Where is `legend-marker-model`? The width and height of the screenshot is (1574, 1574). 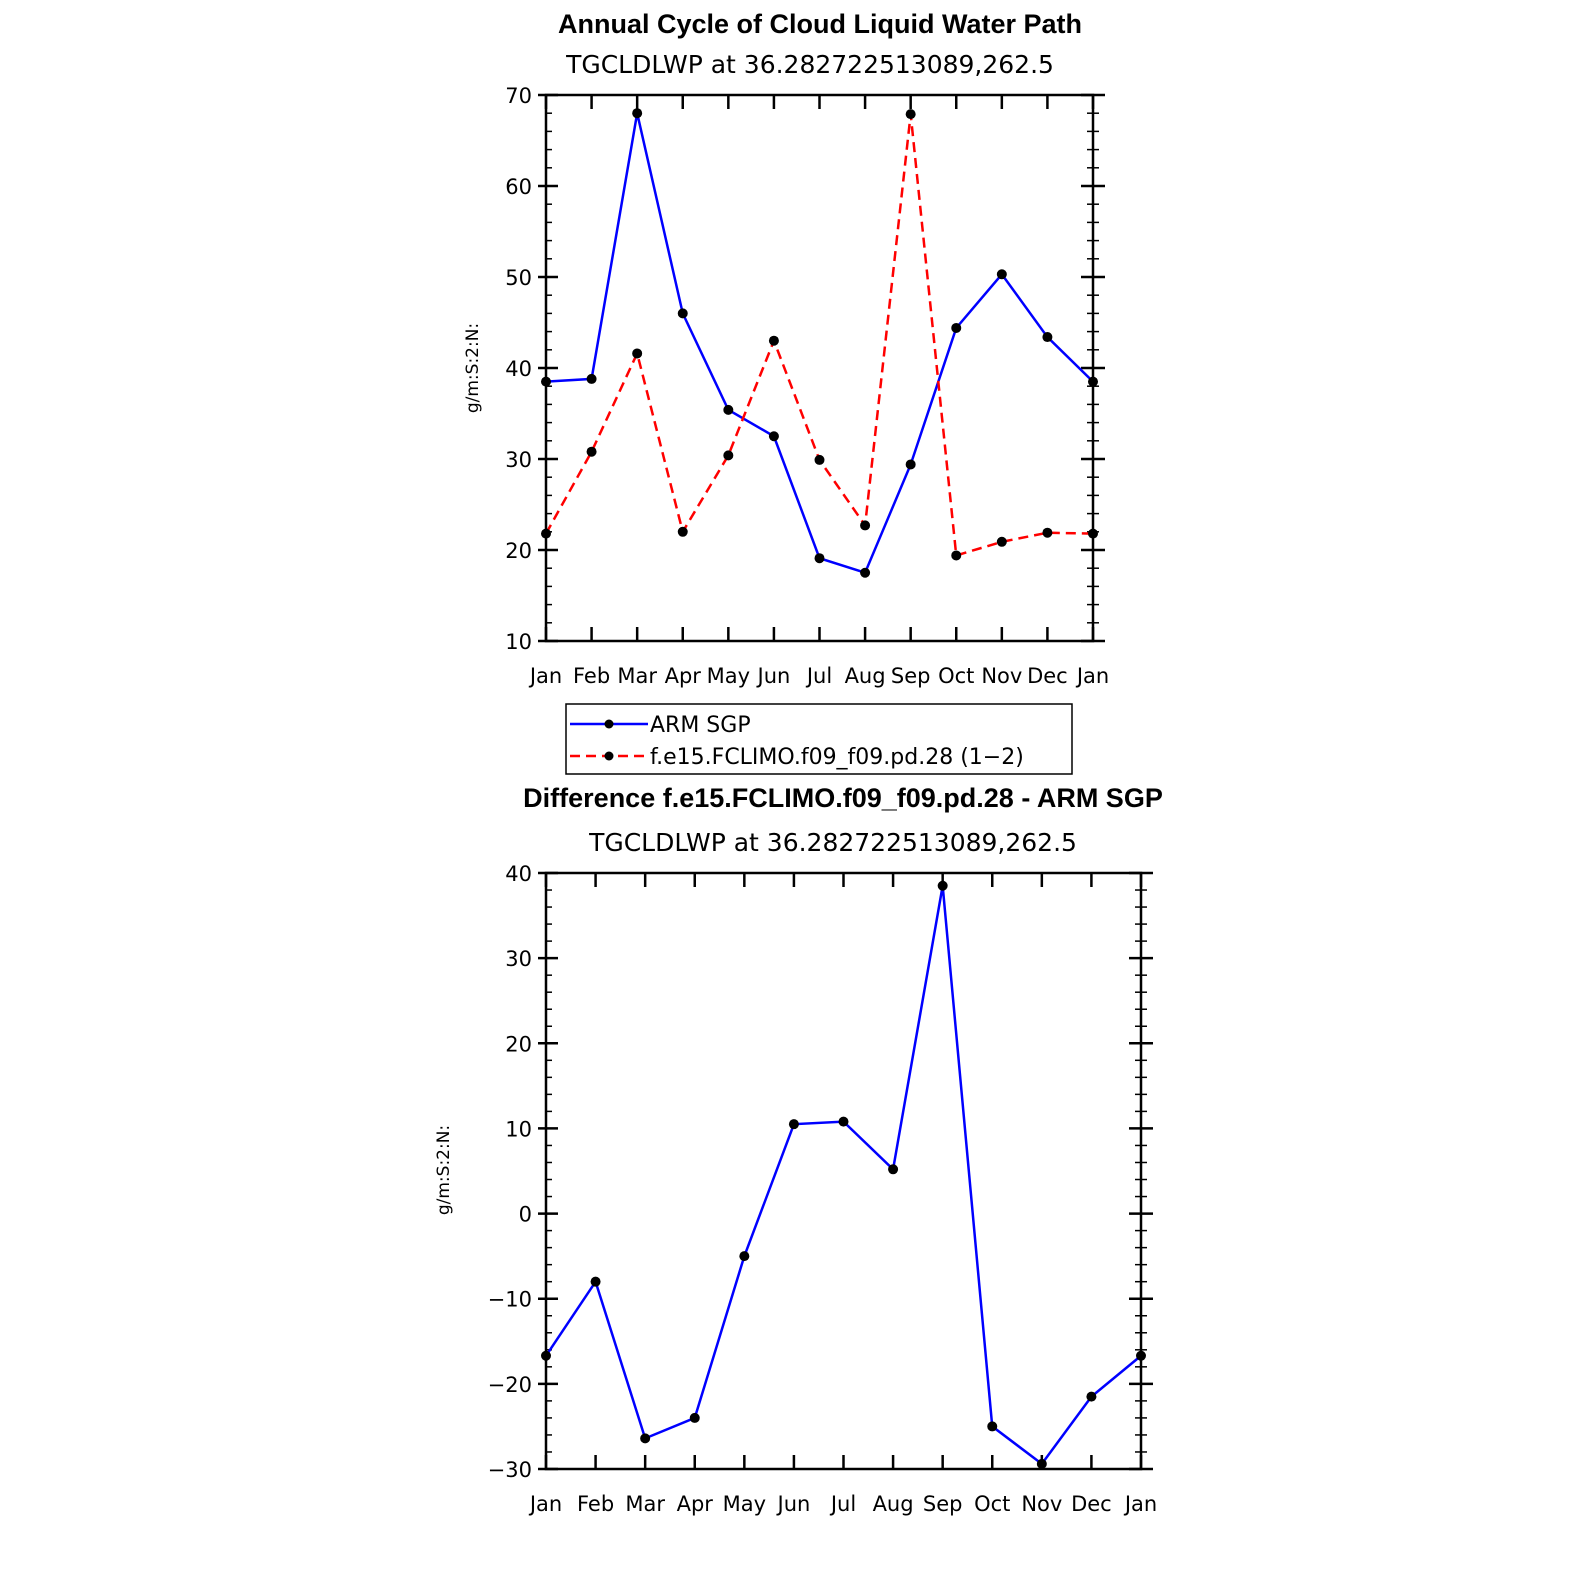 legend-marker-model is located at coordinates (609, 756).